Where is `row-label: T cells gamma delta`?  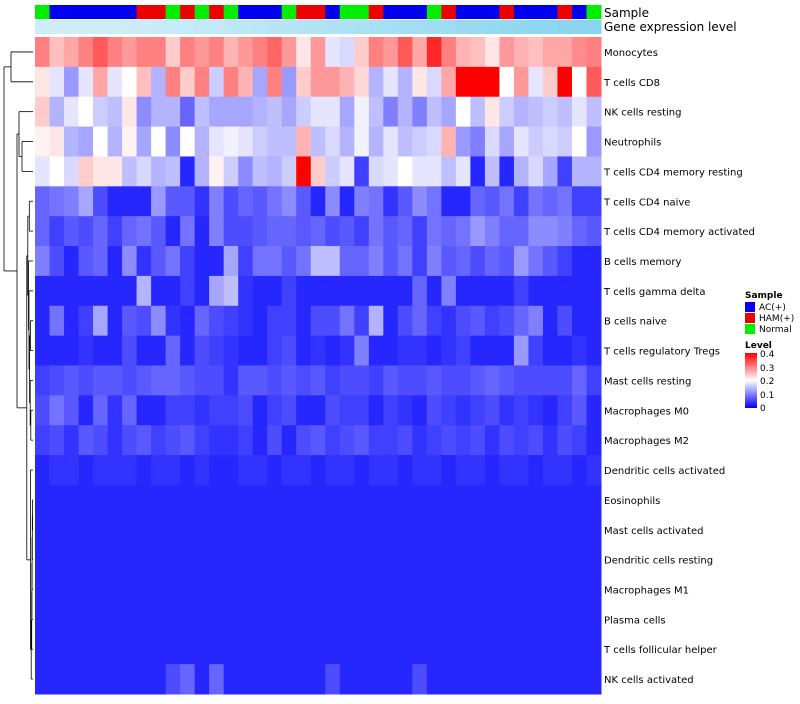 row-label: T cells gamma delta is located at coordinates (654, 292).